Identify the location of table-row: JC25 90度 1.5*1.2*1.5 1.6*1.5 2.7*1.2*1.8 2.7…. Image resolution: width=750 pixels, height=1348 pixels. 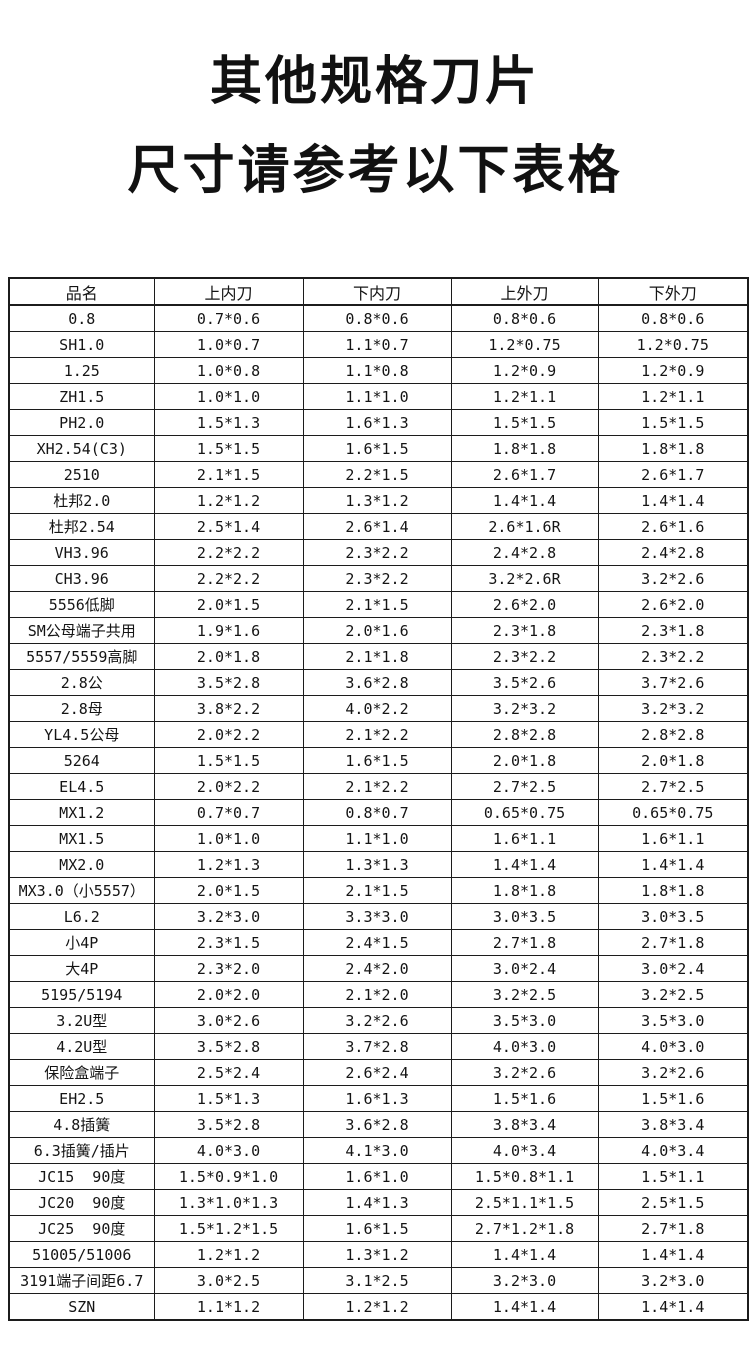
(378, 1228).